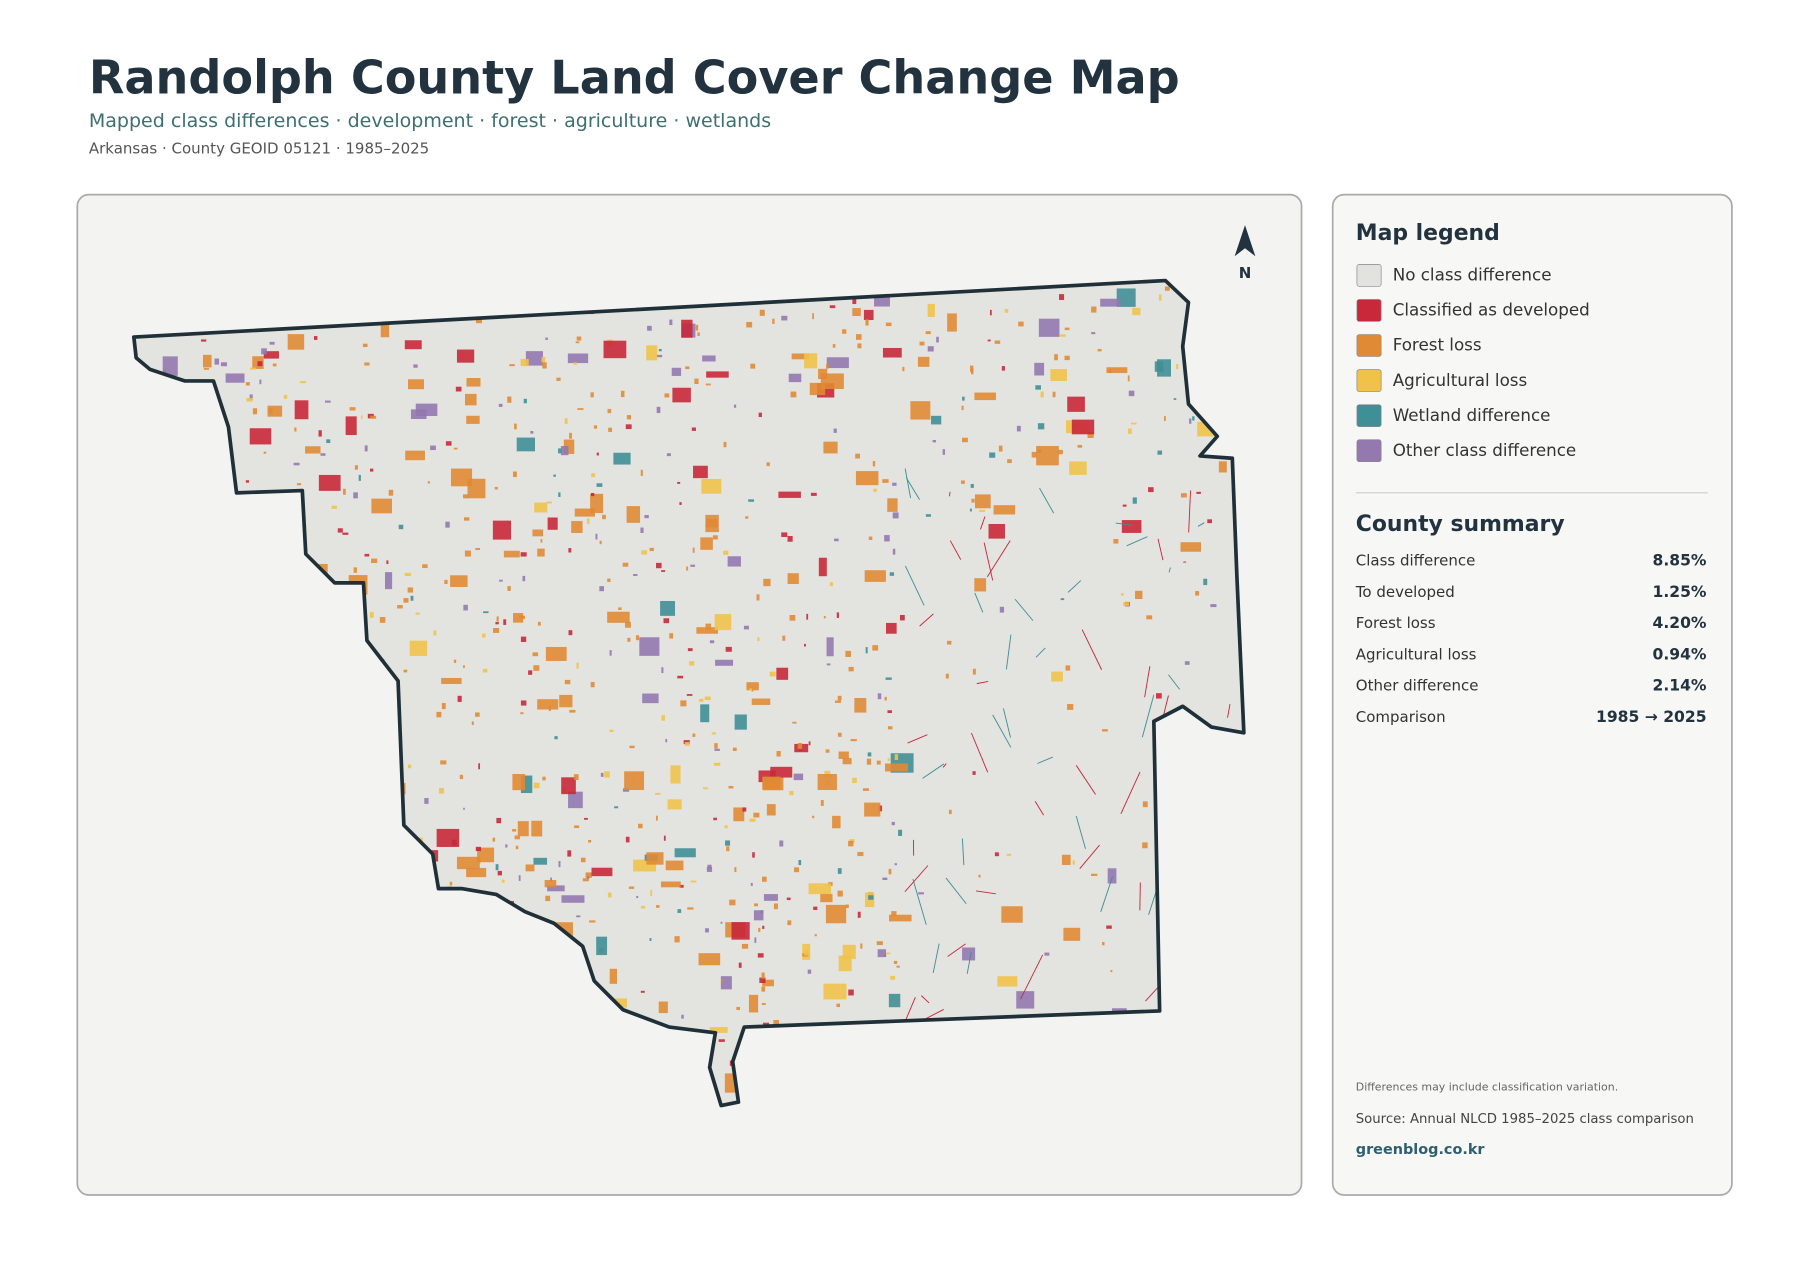  What do you see at coordinates (1369, 345) in the screenshot?
I see `legend-swatch` at bounding box center [1369, 345].